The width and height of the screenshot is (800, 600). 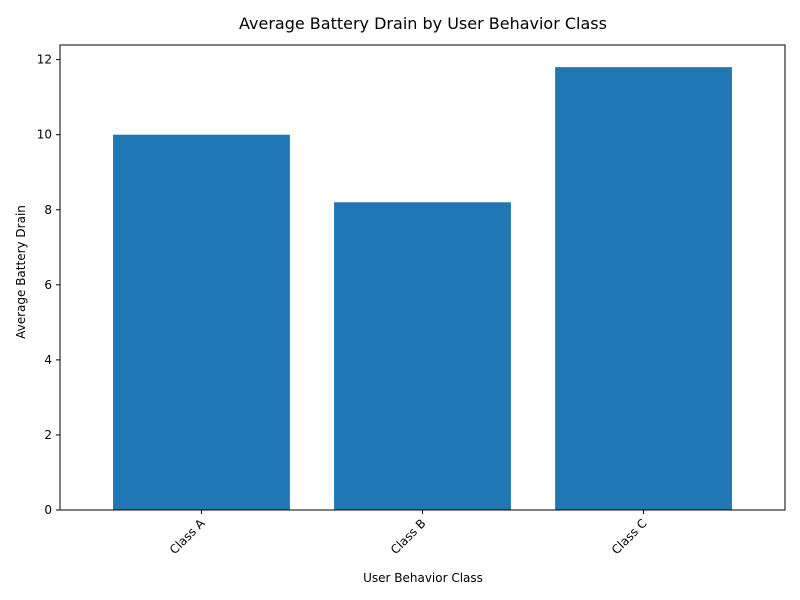 I want to click on y-tick-label: 0, so click(x=48, y=510).